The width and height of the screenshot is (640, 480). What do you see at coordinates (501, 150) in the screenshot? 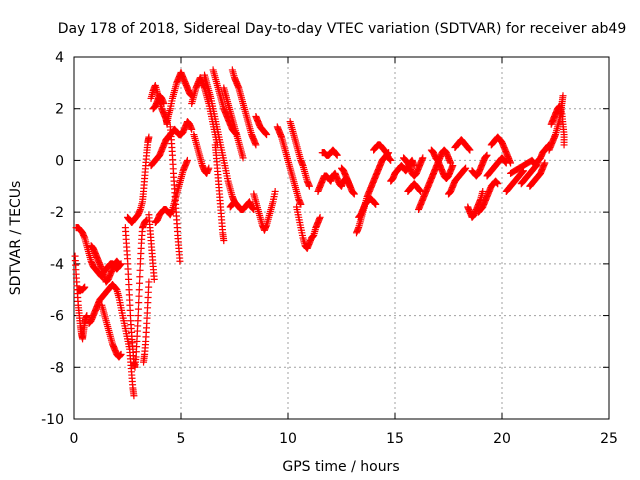
I see `series-sat-at` at bounding box center [501, 150].